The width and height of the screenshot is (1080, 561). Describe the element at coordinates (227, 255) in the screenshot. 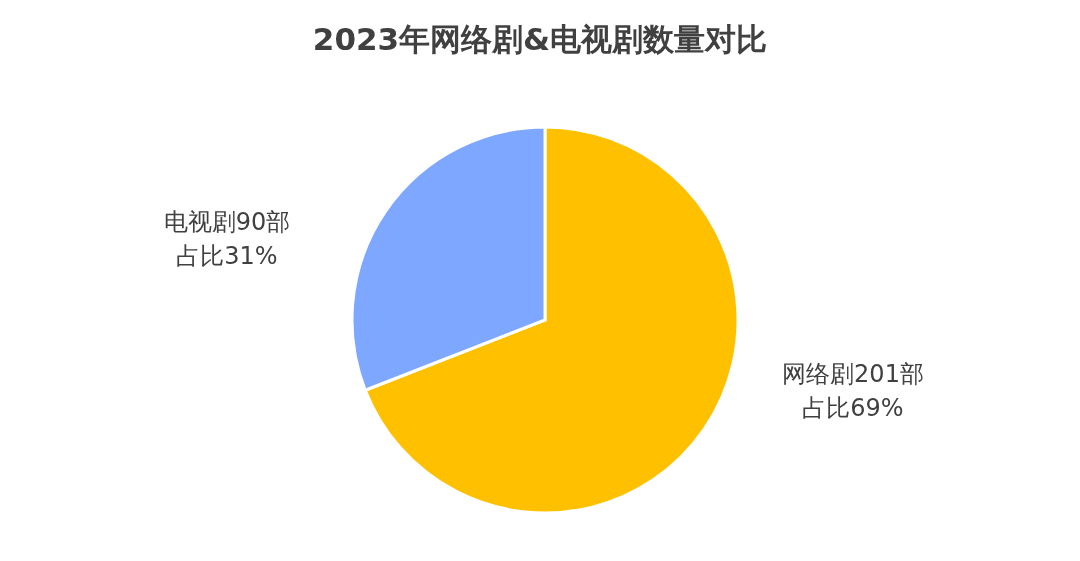

I see `text: 占比31%` at that location.